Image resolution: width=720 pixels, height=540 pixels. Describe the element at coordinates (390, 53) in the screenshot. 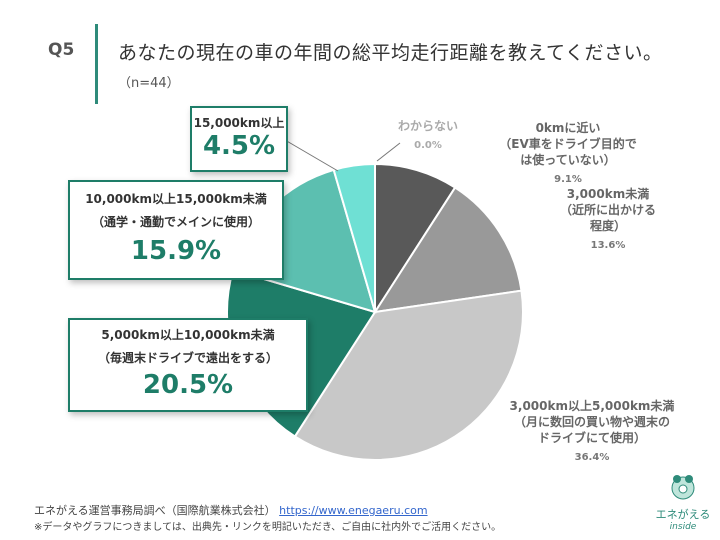

I see `question-title: あなたの現在の車の年間の総平均走行距離を教えてください。` at that location.